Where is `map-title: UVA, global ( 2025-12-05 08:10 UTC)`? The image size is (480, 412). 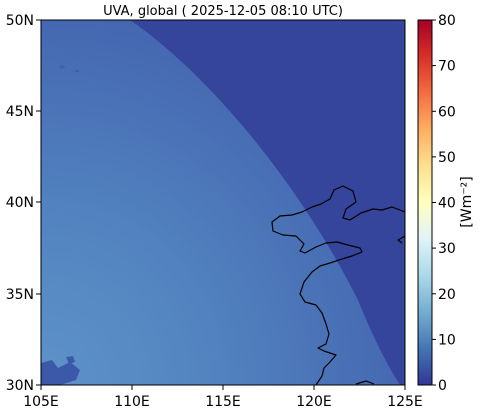 map-title: UVA, global ( 2025-12-05 08:10 UTC) is located at coordinates (223, 11).